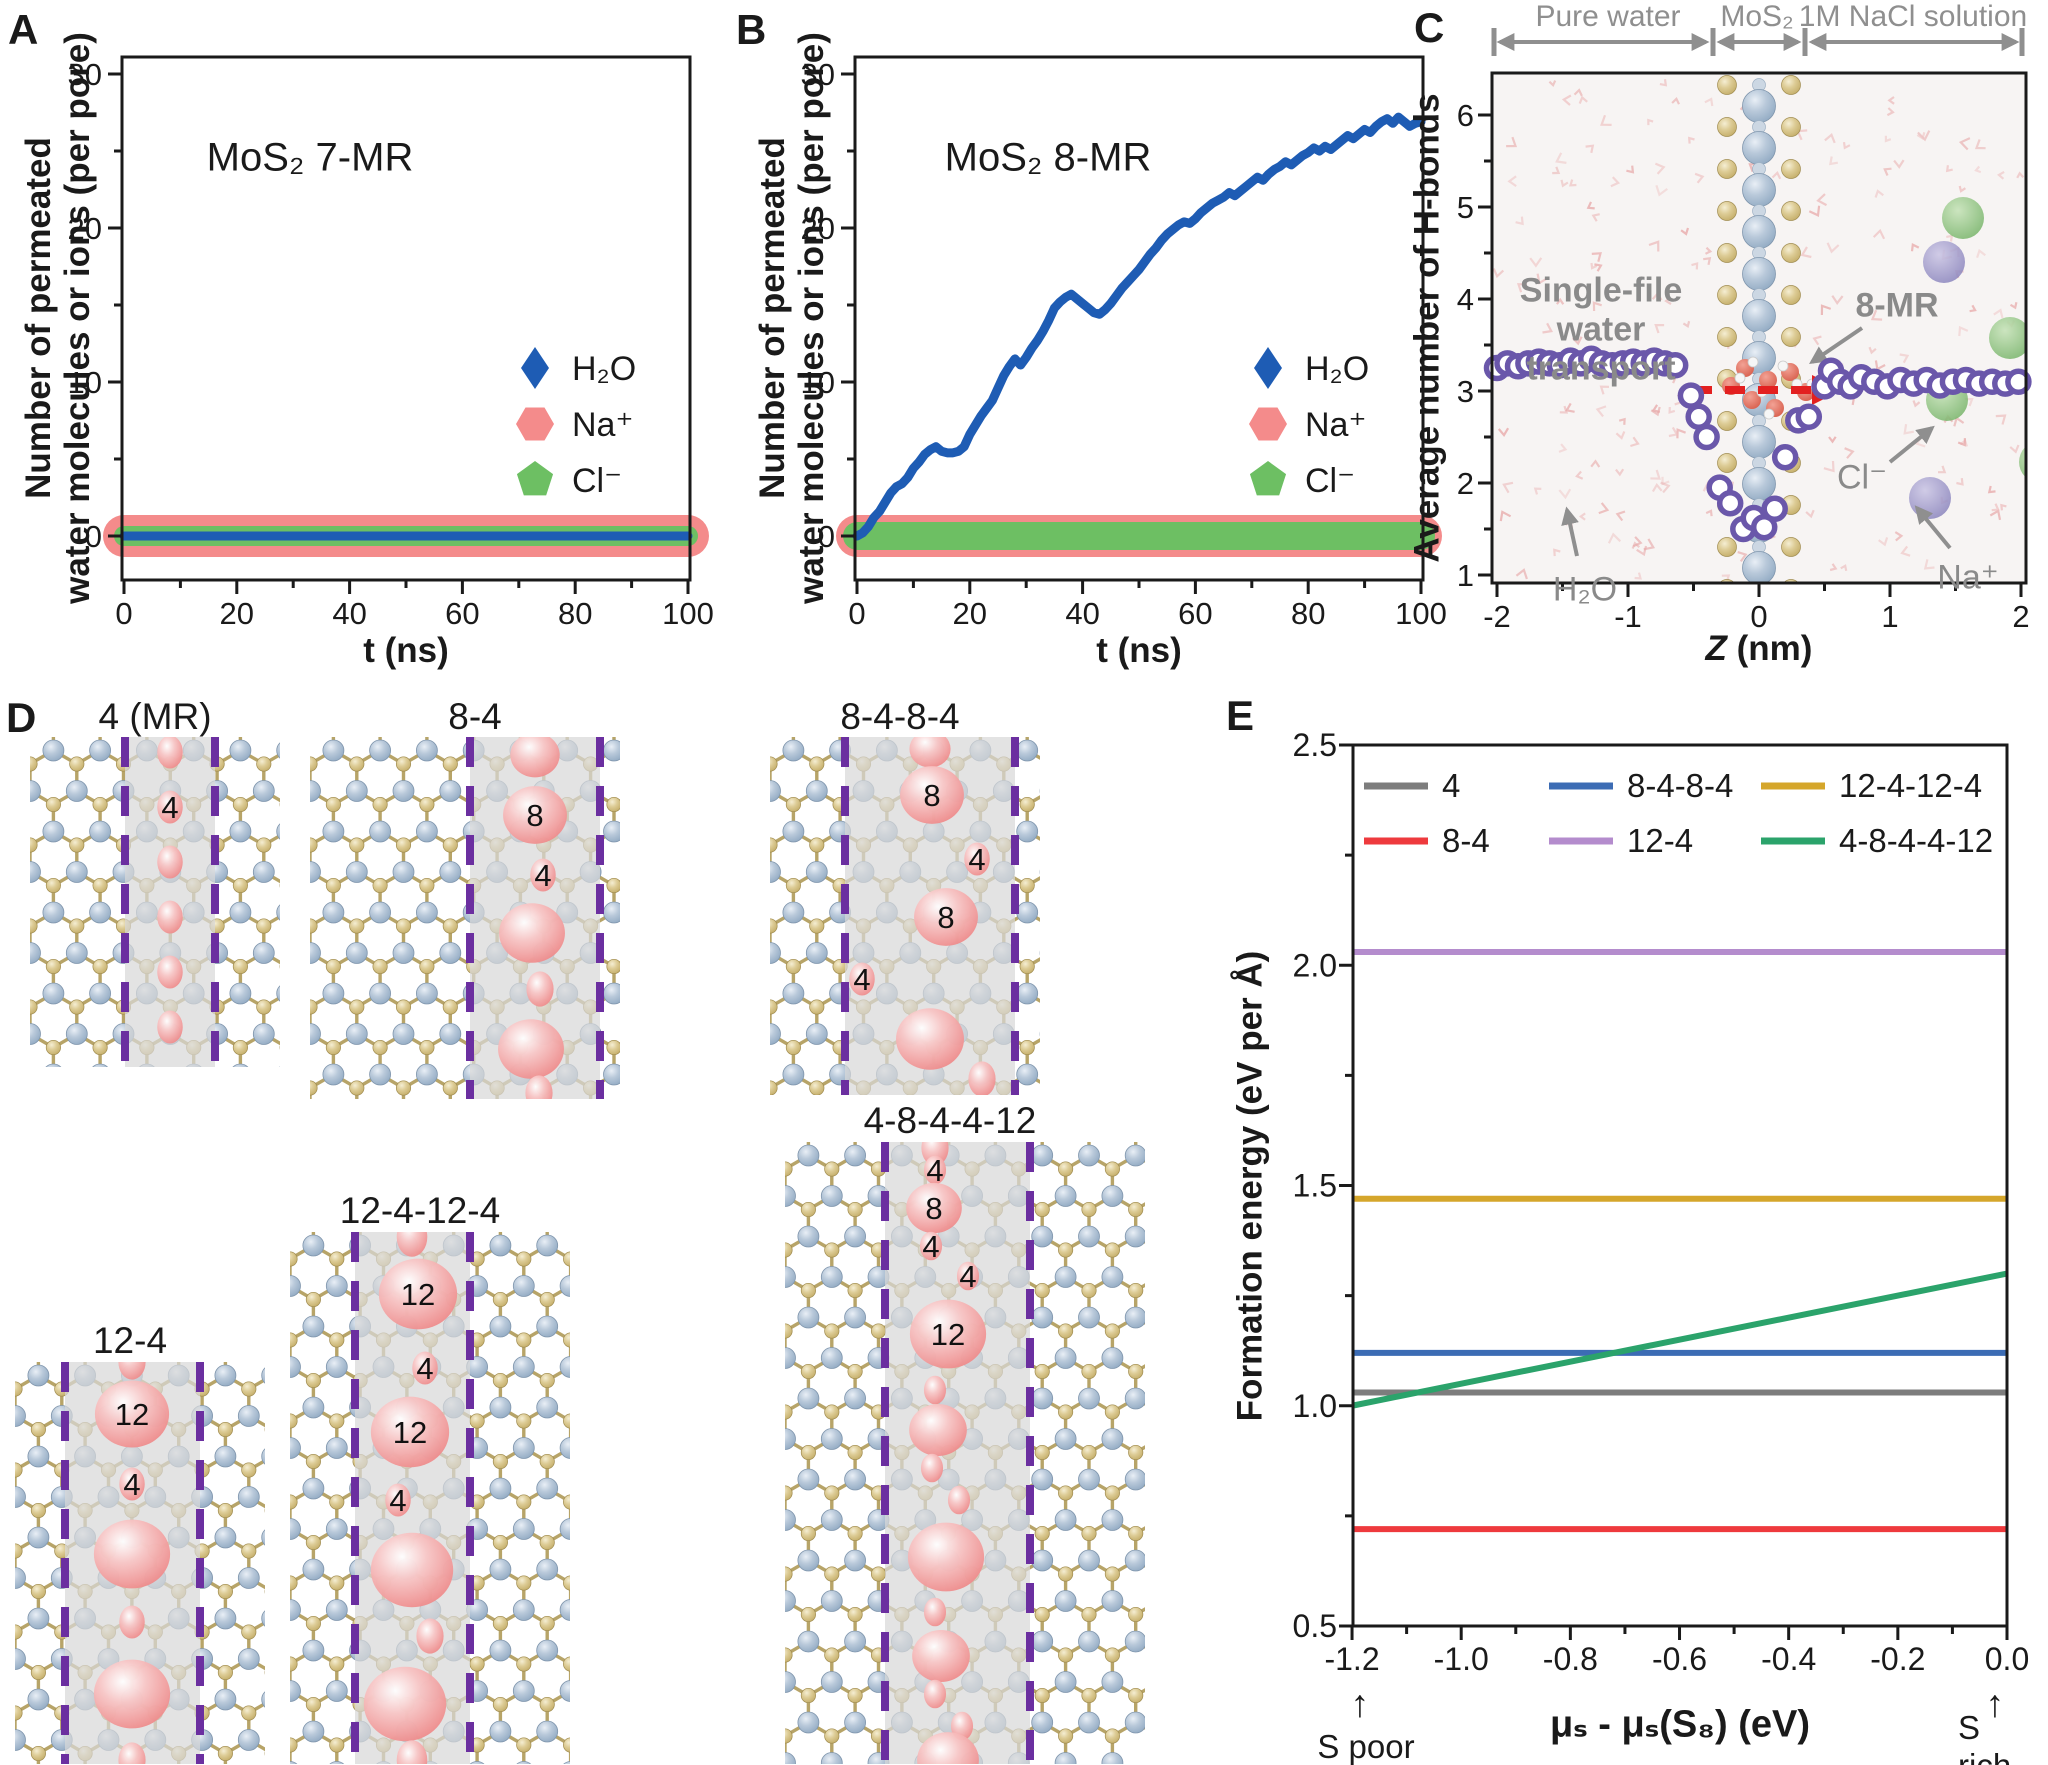  I want to click on pore-structure-4-mr-: 4, so click(155, 902).